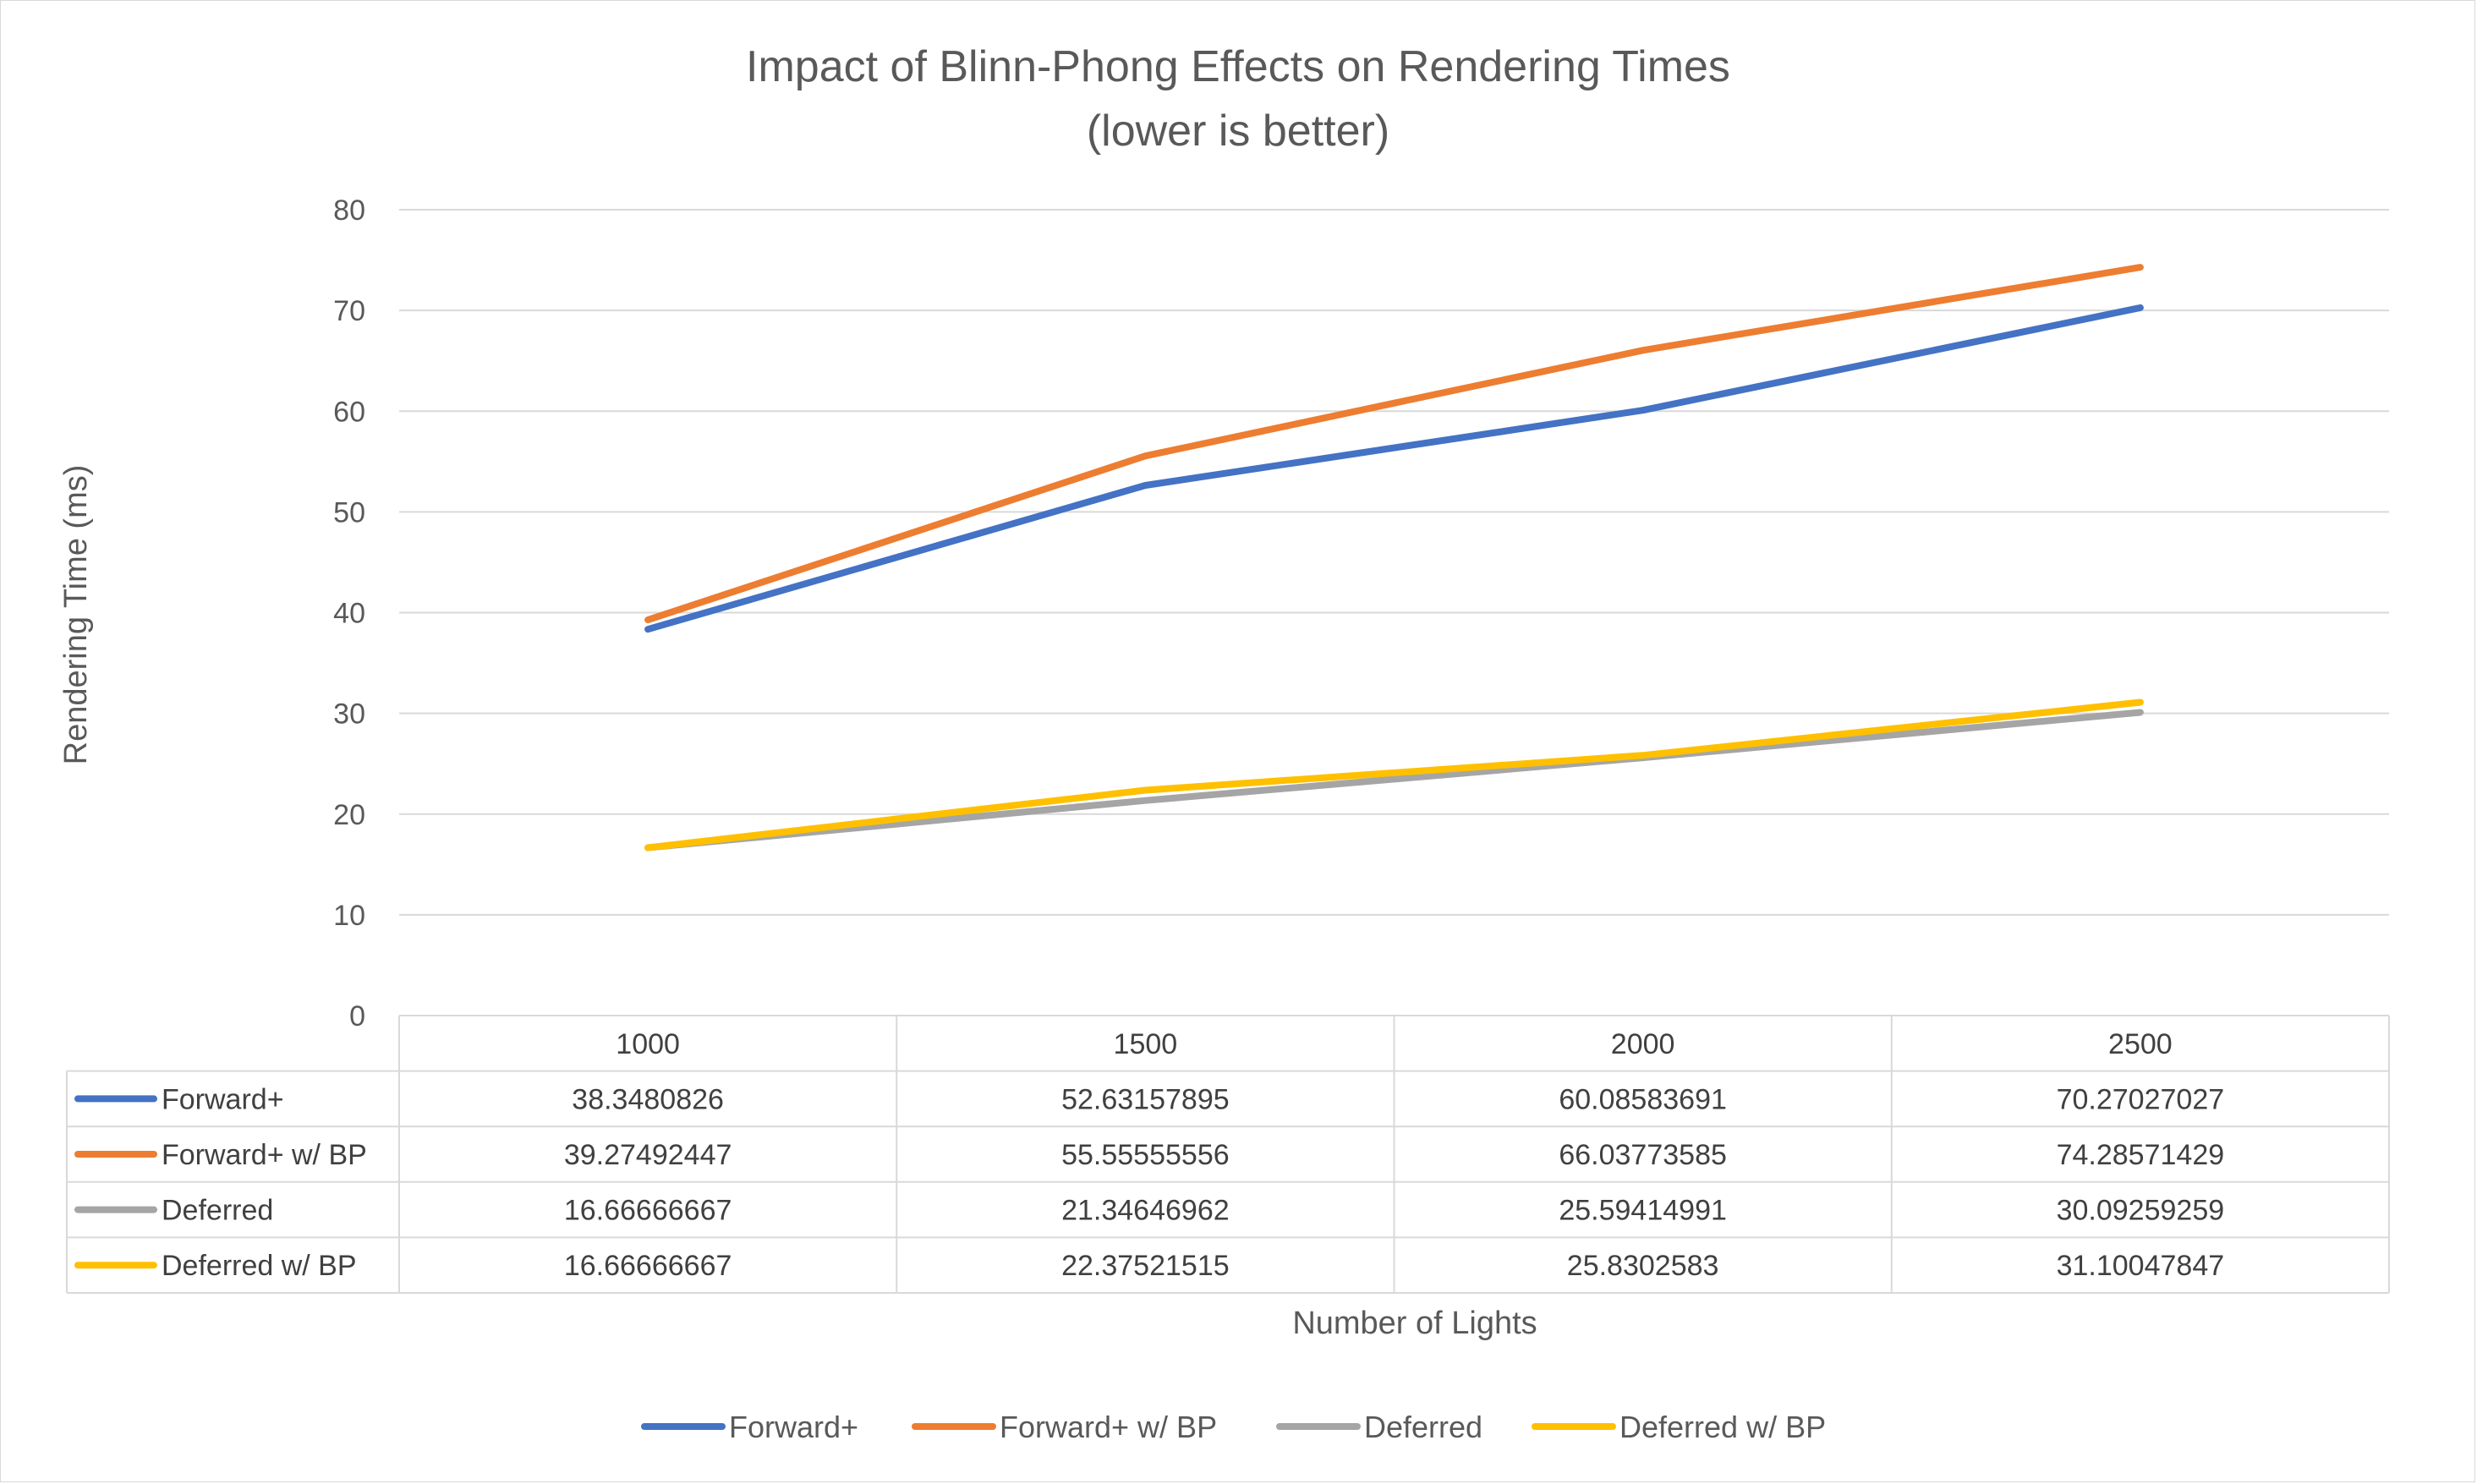 The width and height of the screenshot is (2477, 1484). I want to click on table-cell: 22.37521515, so click(1145, 1266).